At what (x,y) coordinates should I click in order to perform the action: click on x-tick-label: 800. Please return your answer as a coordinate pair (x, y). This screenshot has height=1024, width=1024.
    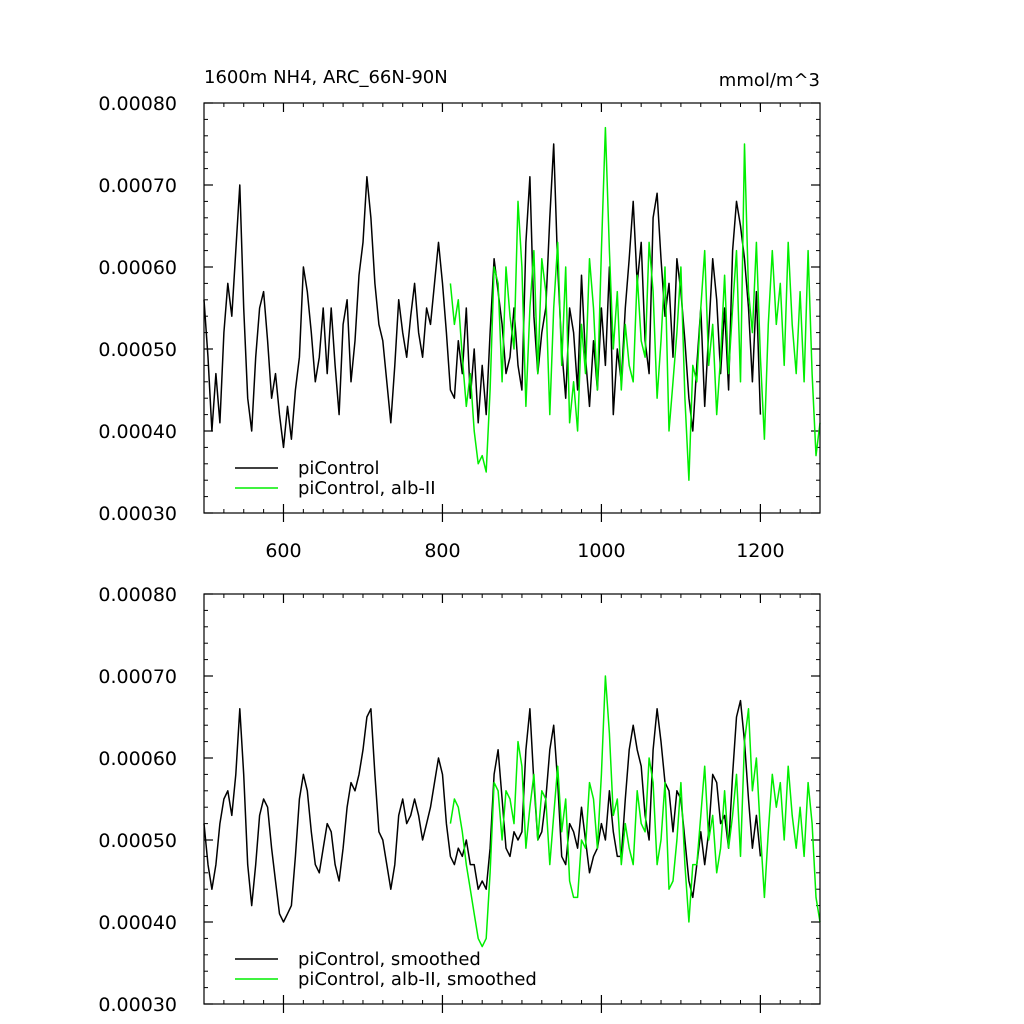
    Looking at the image, I should click on (442, 551).